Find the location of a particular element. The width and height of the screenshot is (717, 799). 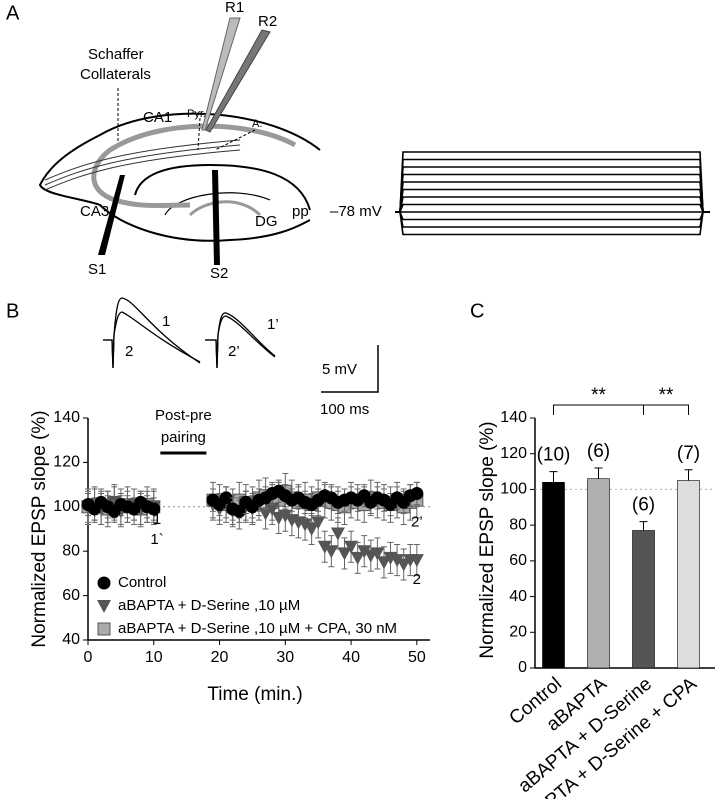

pyramidal-layer is located at coordinates (194, 170).